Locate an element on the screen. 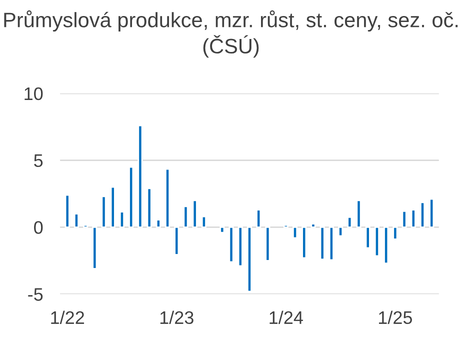  y-tick-label: 0 is located at coordinates (38, 227).